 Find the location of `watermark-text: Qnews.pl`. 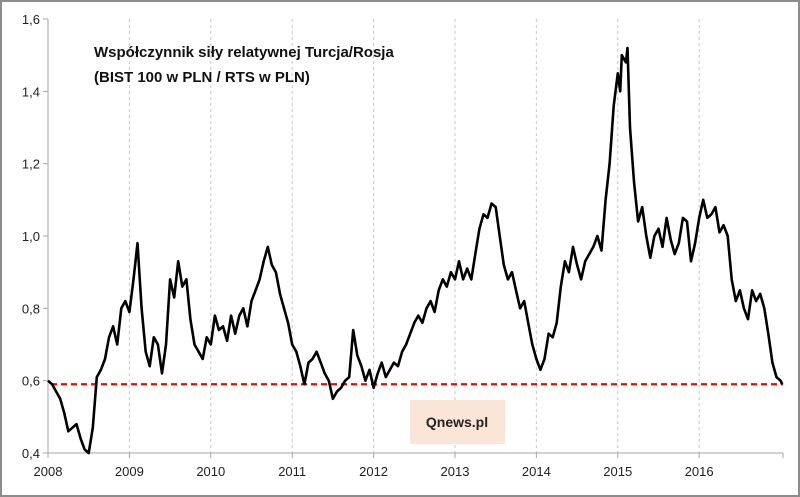

watermark-text: Qnews.pl is located at coordinates (457, 422).